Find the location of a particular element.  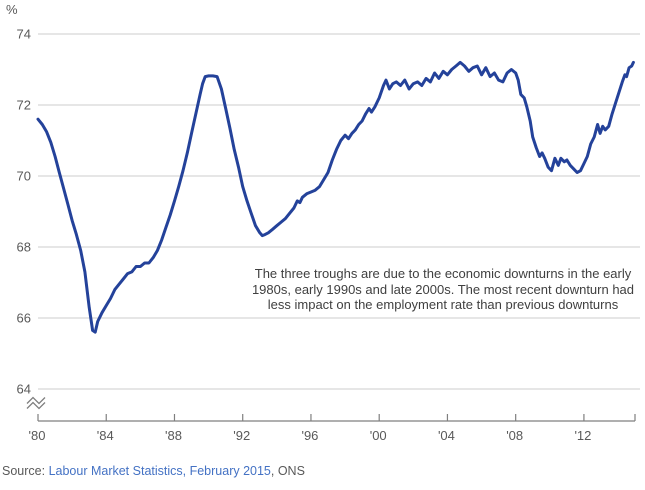

x-tick-label-2008: '08 is located at coordinates (514, 435).